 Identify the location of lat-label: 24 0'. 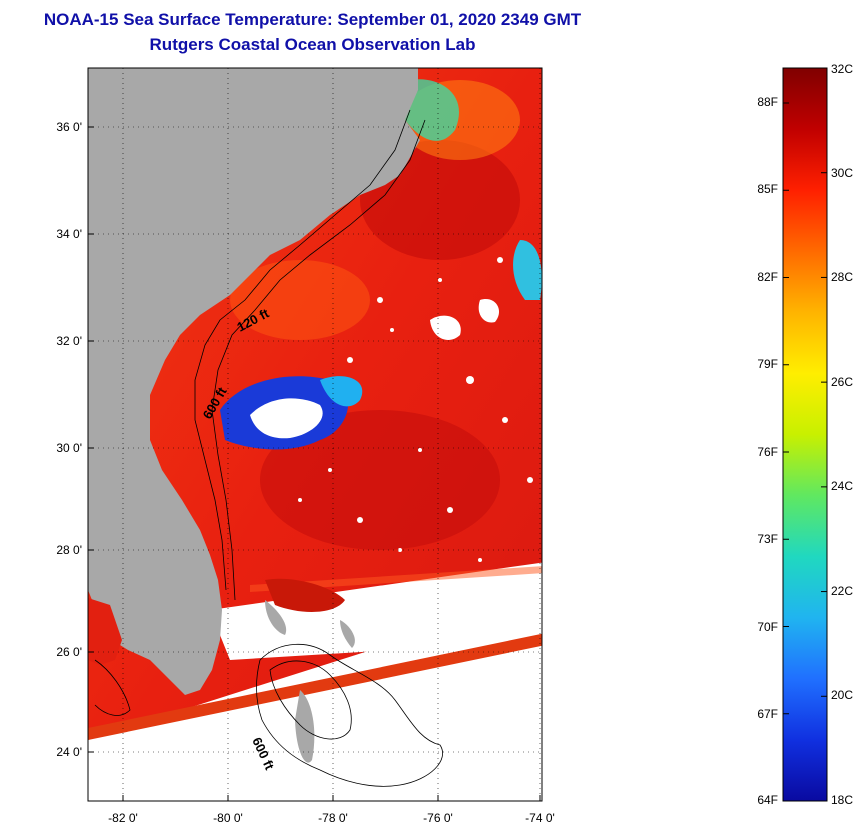
(69, 752).